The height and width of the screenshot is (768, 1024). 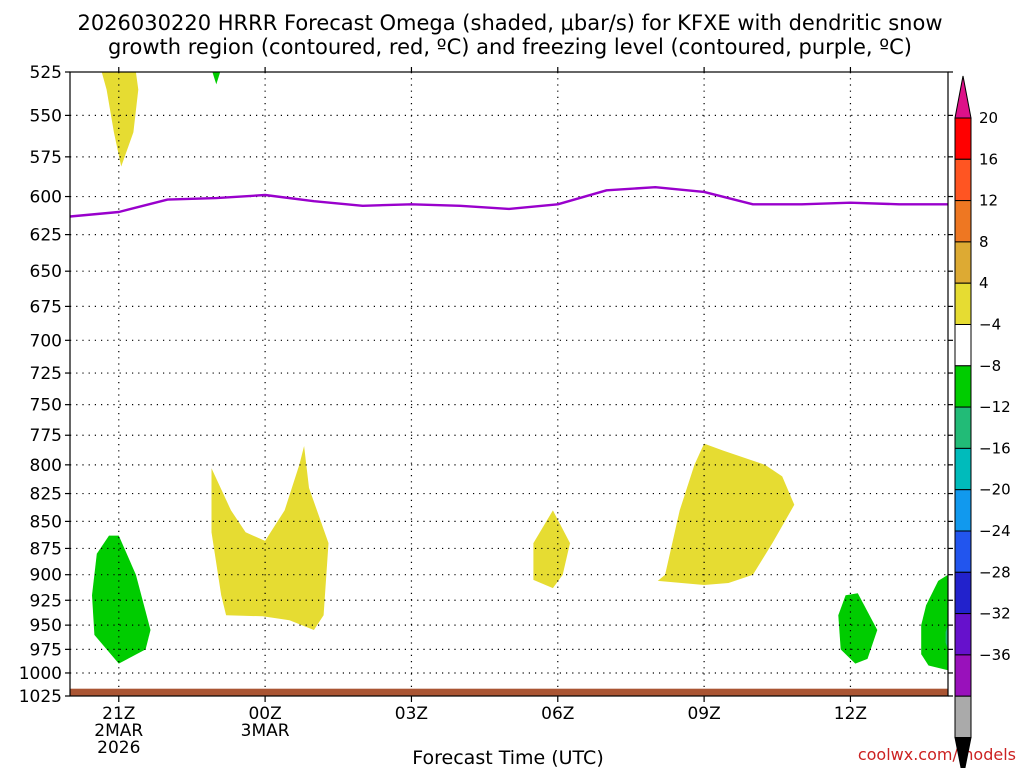 What do you see at coordinates (46, 116) in the screenshot?
I see `y-tick-label-550: 550` at bounding box center [46, 116].